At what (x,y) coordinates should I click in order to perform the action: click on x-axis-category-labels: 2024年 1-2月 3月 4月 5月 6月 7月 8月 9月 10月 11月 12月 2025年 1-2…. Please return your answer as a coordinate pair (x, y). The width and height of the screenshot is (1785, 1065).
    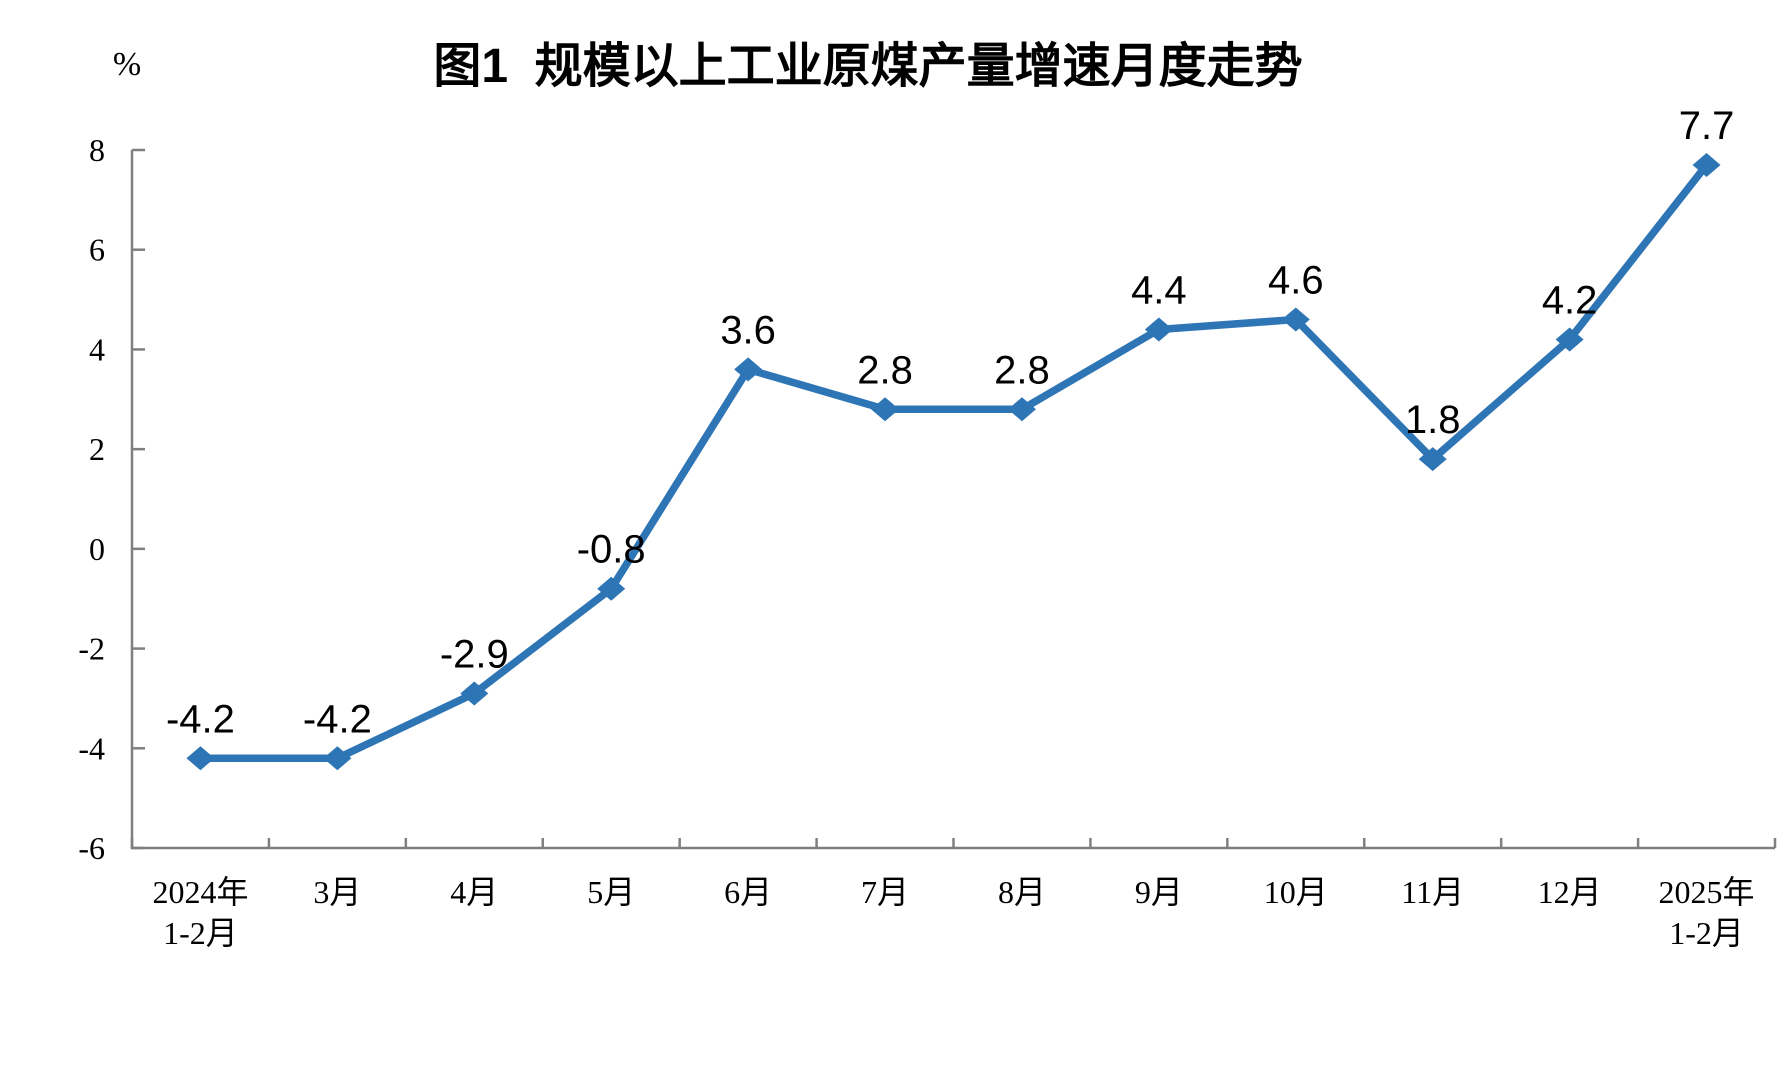
    Looking at the image, I should click on (953, 912).